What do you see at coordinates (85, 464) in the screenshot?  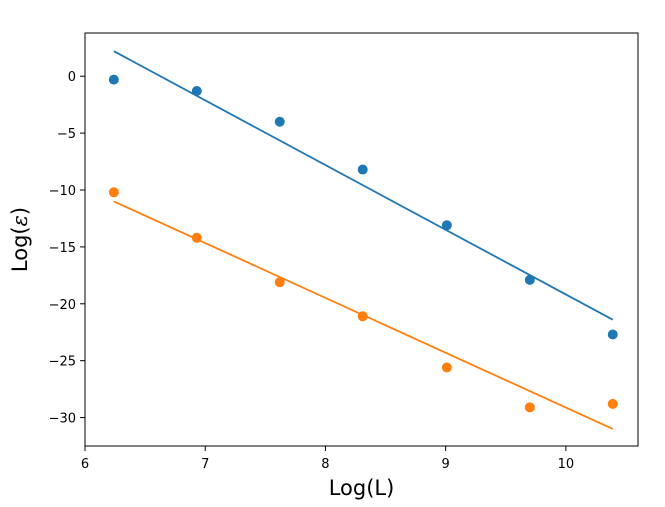 I see `x-tick-label: 6` at bounding box center [85, 464].